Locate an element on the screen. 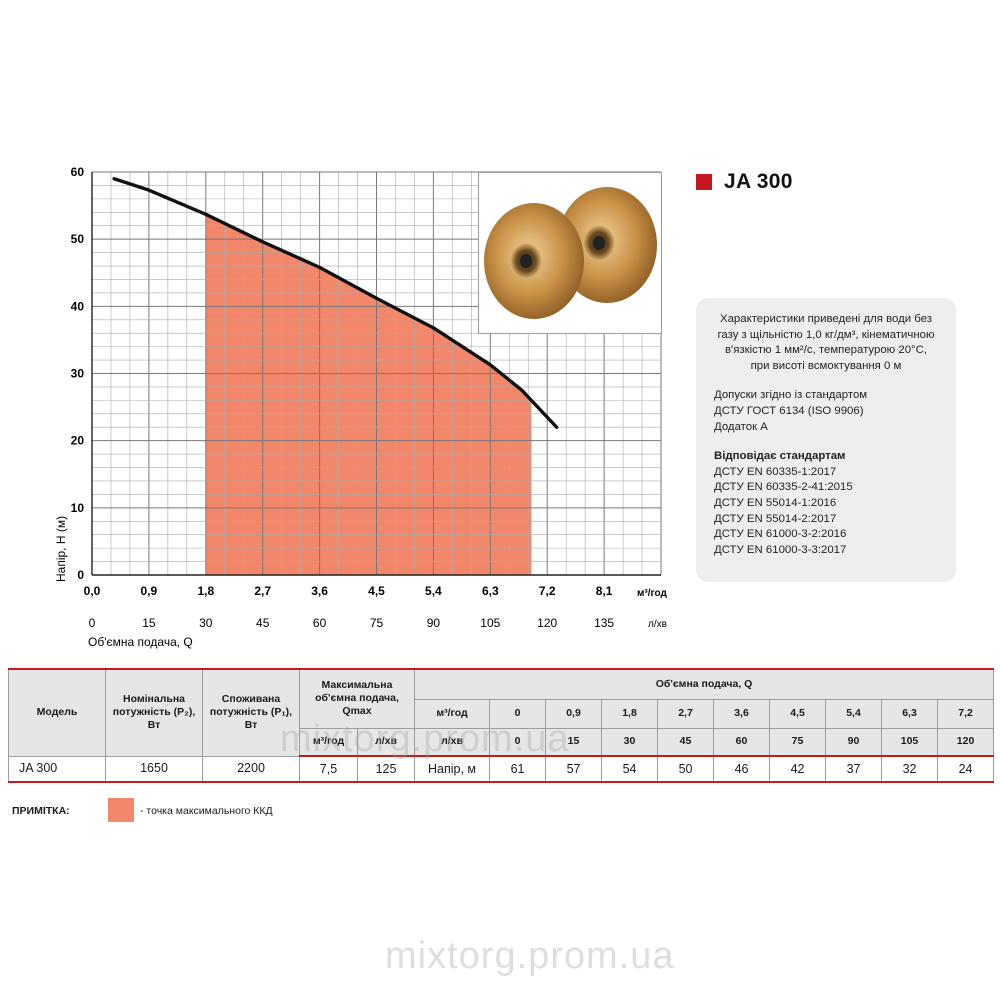  standard-item: ДСТУ EN 60335-1:2017 is located at coordinates (775, 471).